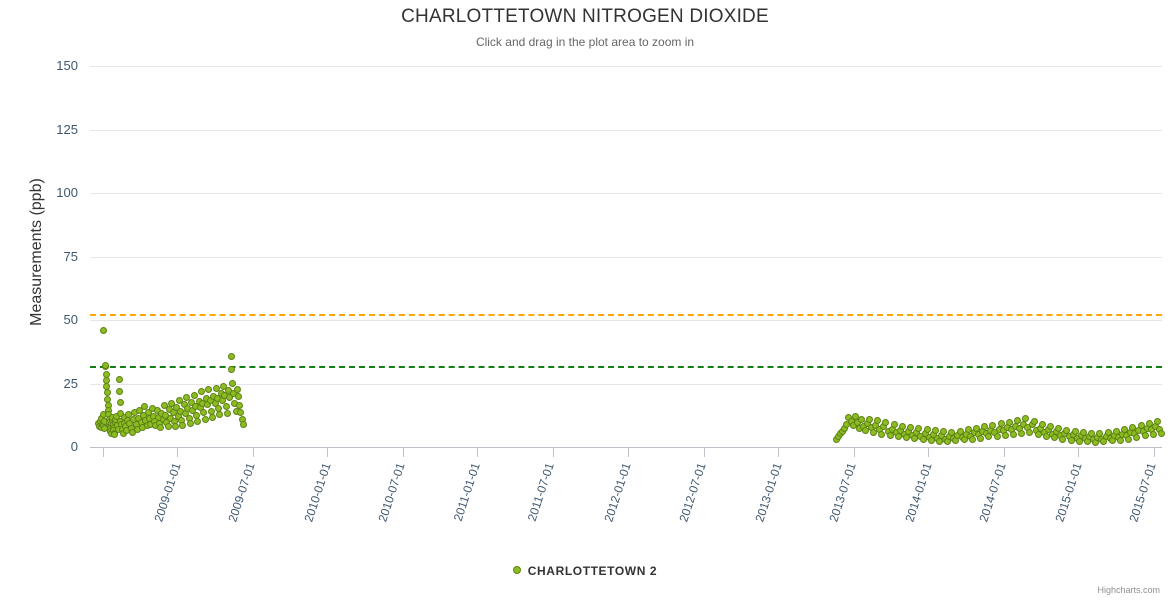  I want to click on x-axis-tick-label: 2014-07-01, so click(993, 492).